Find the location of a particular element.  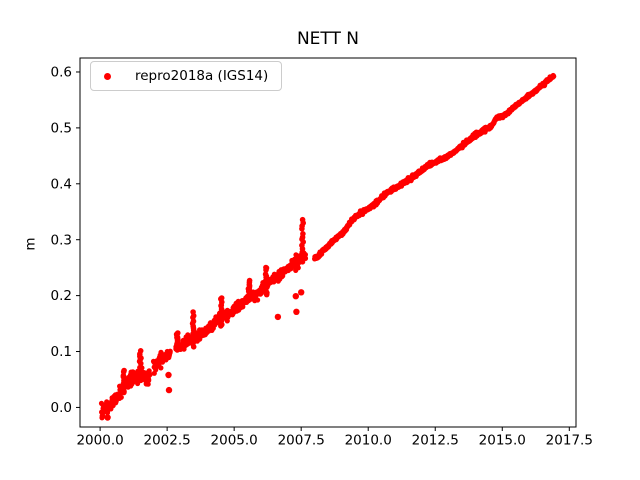

y-axis-label: m is located at coordinates (30, 244).